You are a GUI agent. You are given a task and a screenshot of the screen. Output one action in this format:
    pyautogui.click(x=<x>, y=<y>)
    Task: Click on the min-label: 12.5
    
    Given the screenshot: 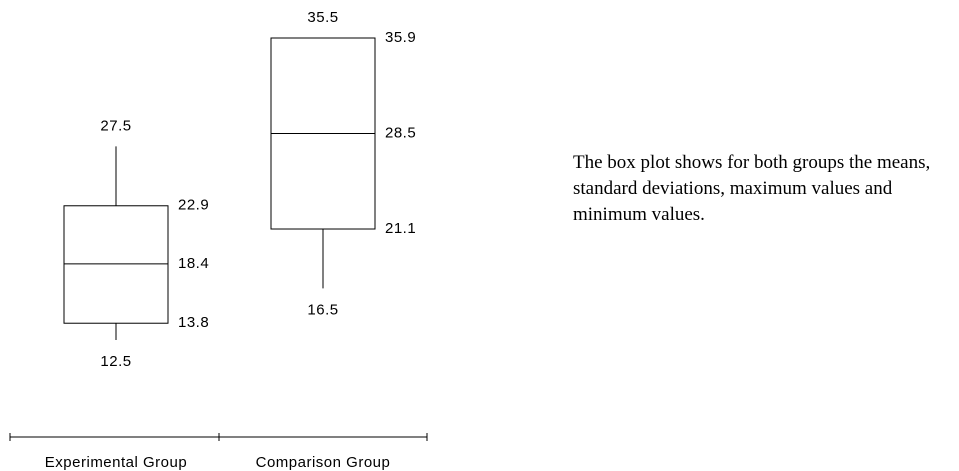 What is the action you would take?
    pyautogui.click(x=115, y=361)
    